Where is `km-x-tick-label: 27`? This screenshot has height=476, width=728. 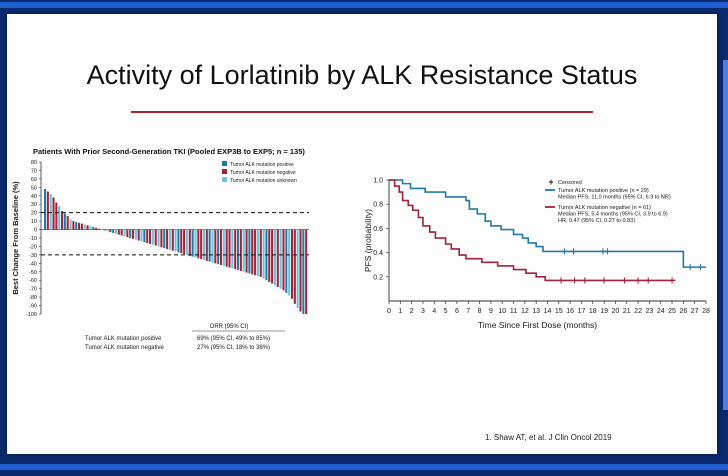
km-x-tick-label: 27 is located at coordinates (695, 311).